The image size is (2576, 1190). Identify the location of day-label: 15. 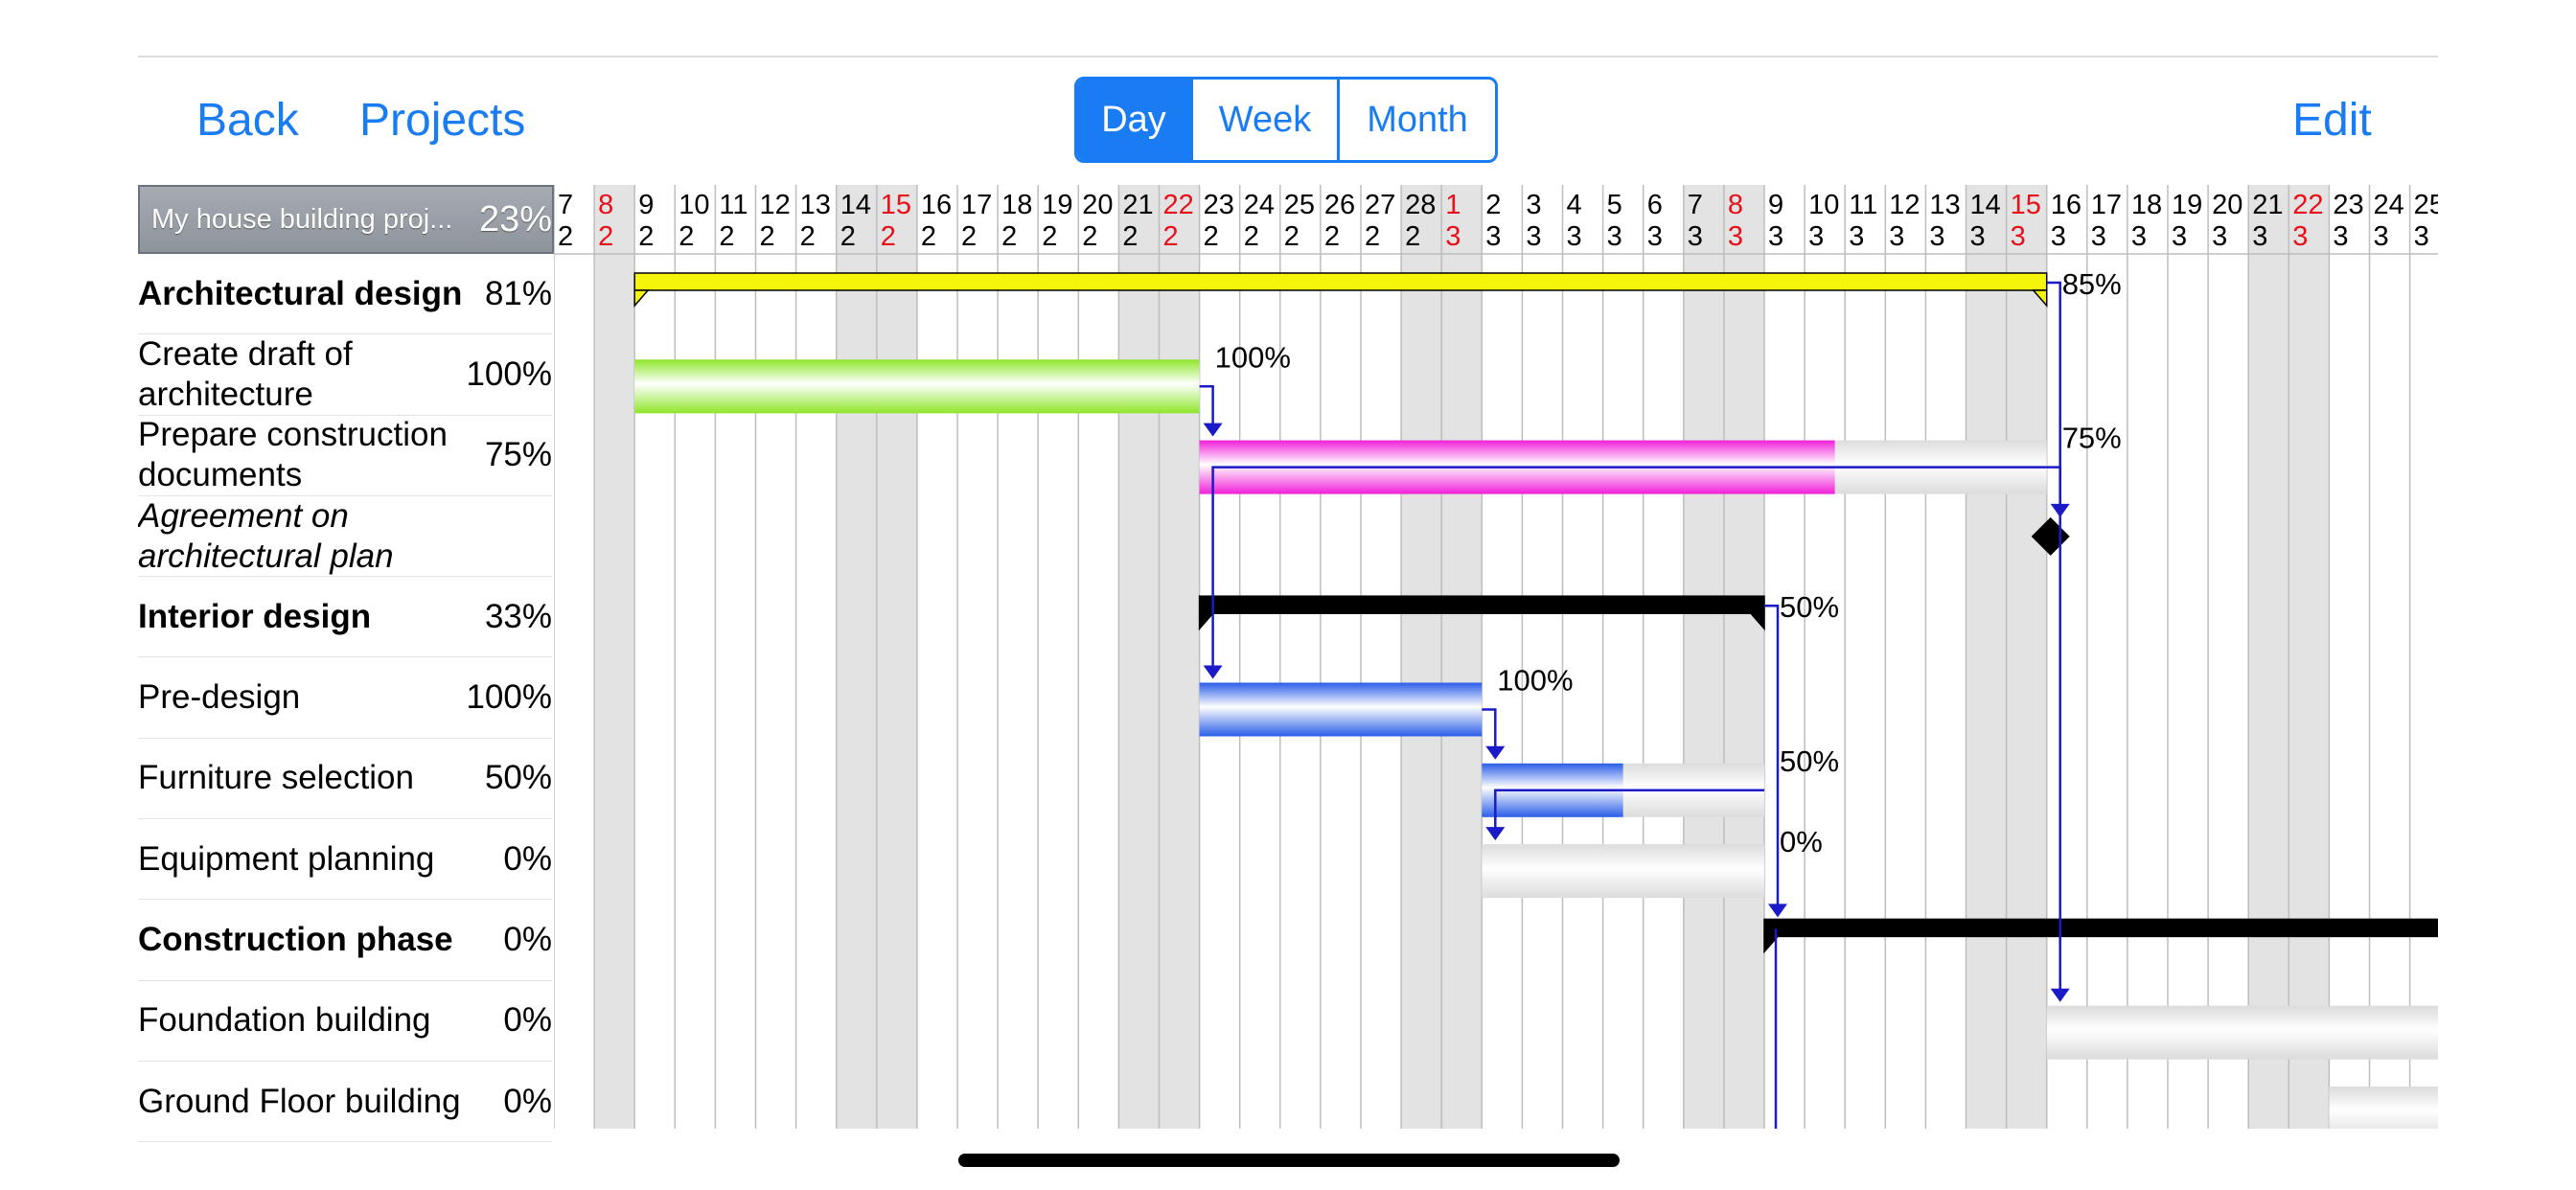
(2026, 205).